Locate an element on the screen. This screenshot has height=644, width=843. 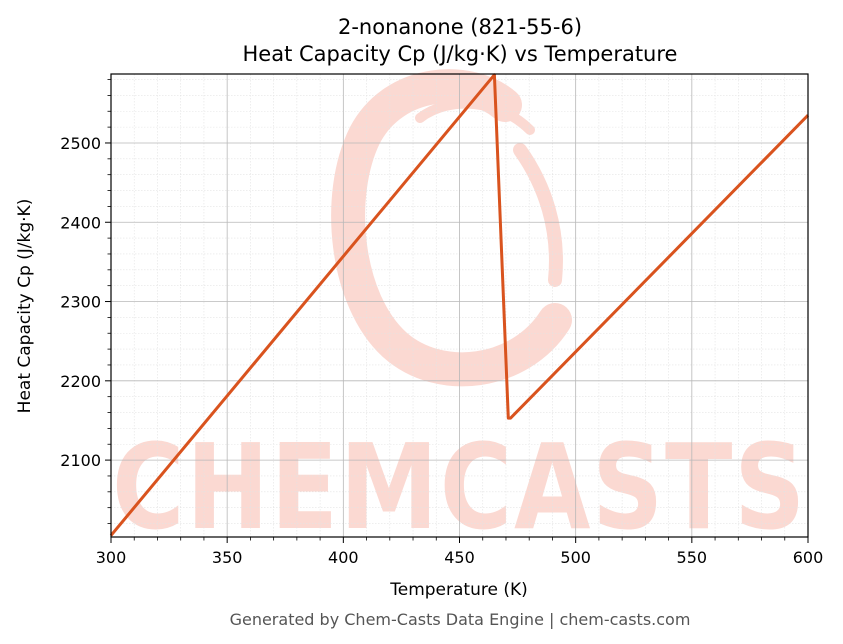
x-tick-label: 450 is located at coordinates (459, 557).